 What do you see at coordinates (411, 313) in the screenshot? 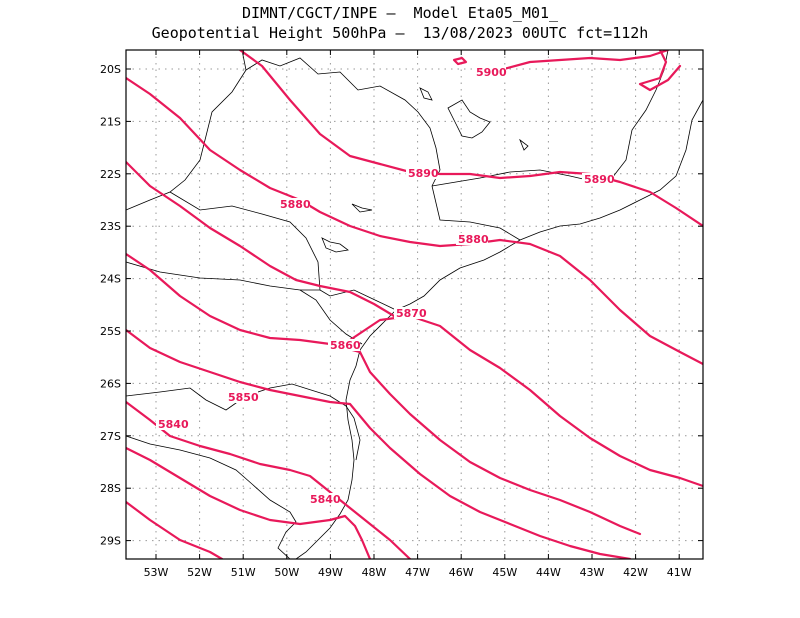
I see `contour-label: 5870` at bounding box center [411, 313].